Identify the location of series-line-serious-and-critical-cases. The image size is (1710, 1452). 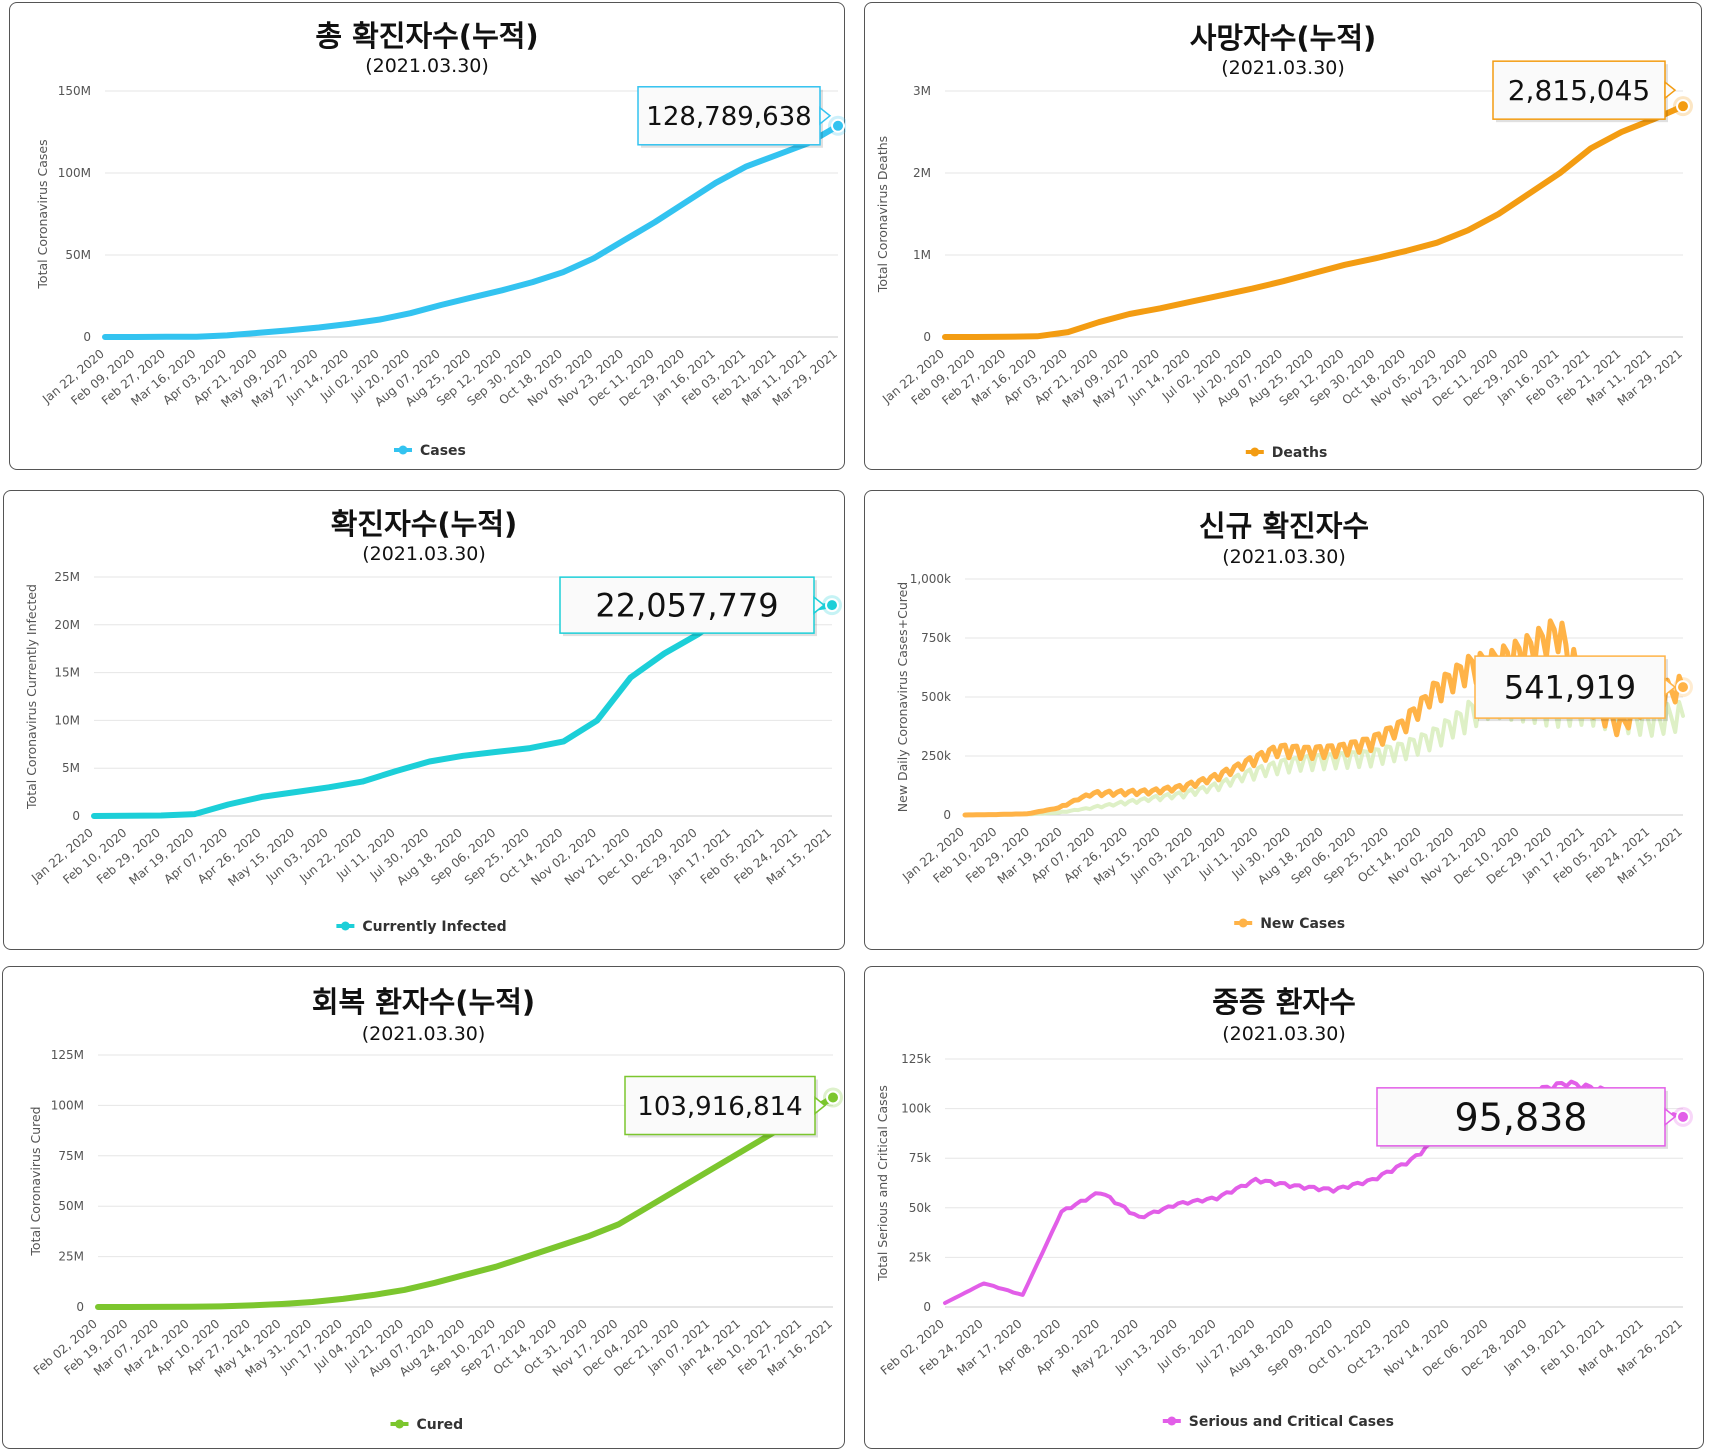
(1314, 1192).